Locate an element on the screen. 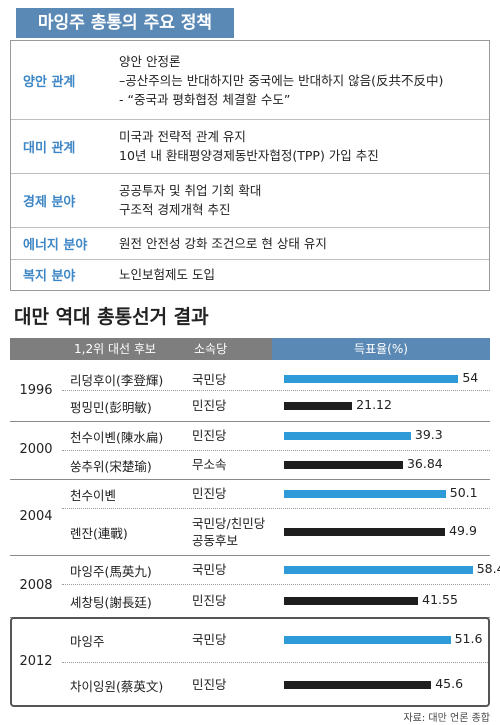  party-line: 국민당/친민당 is located at coordinates (229, 523).